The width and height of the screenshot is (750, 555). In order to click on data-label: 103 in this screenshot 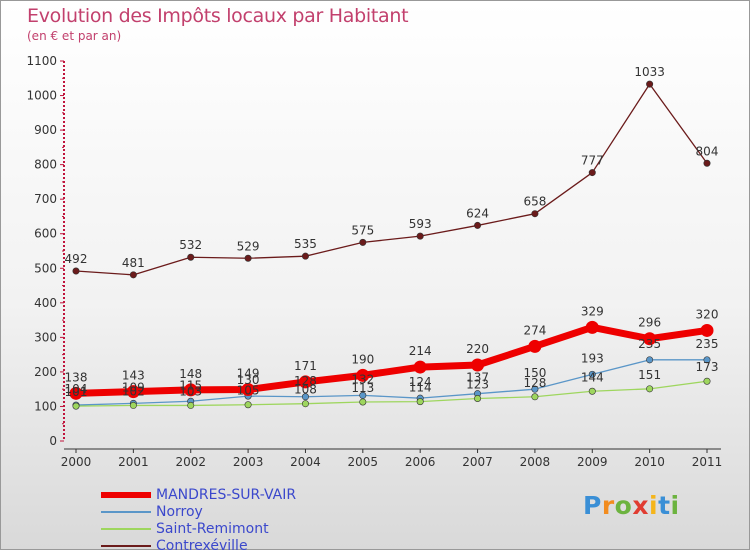, I will do `click(190, 391)`.